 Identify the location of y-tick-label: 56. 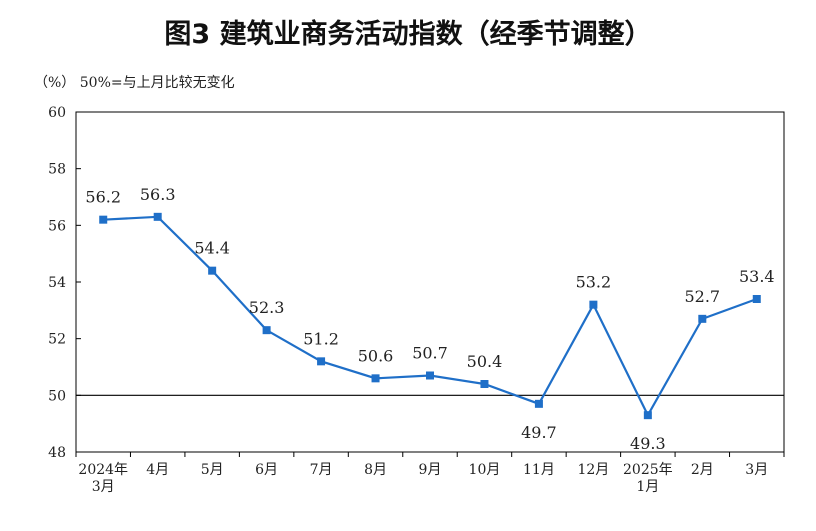
(57, 226).